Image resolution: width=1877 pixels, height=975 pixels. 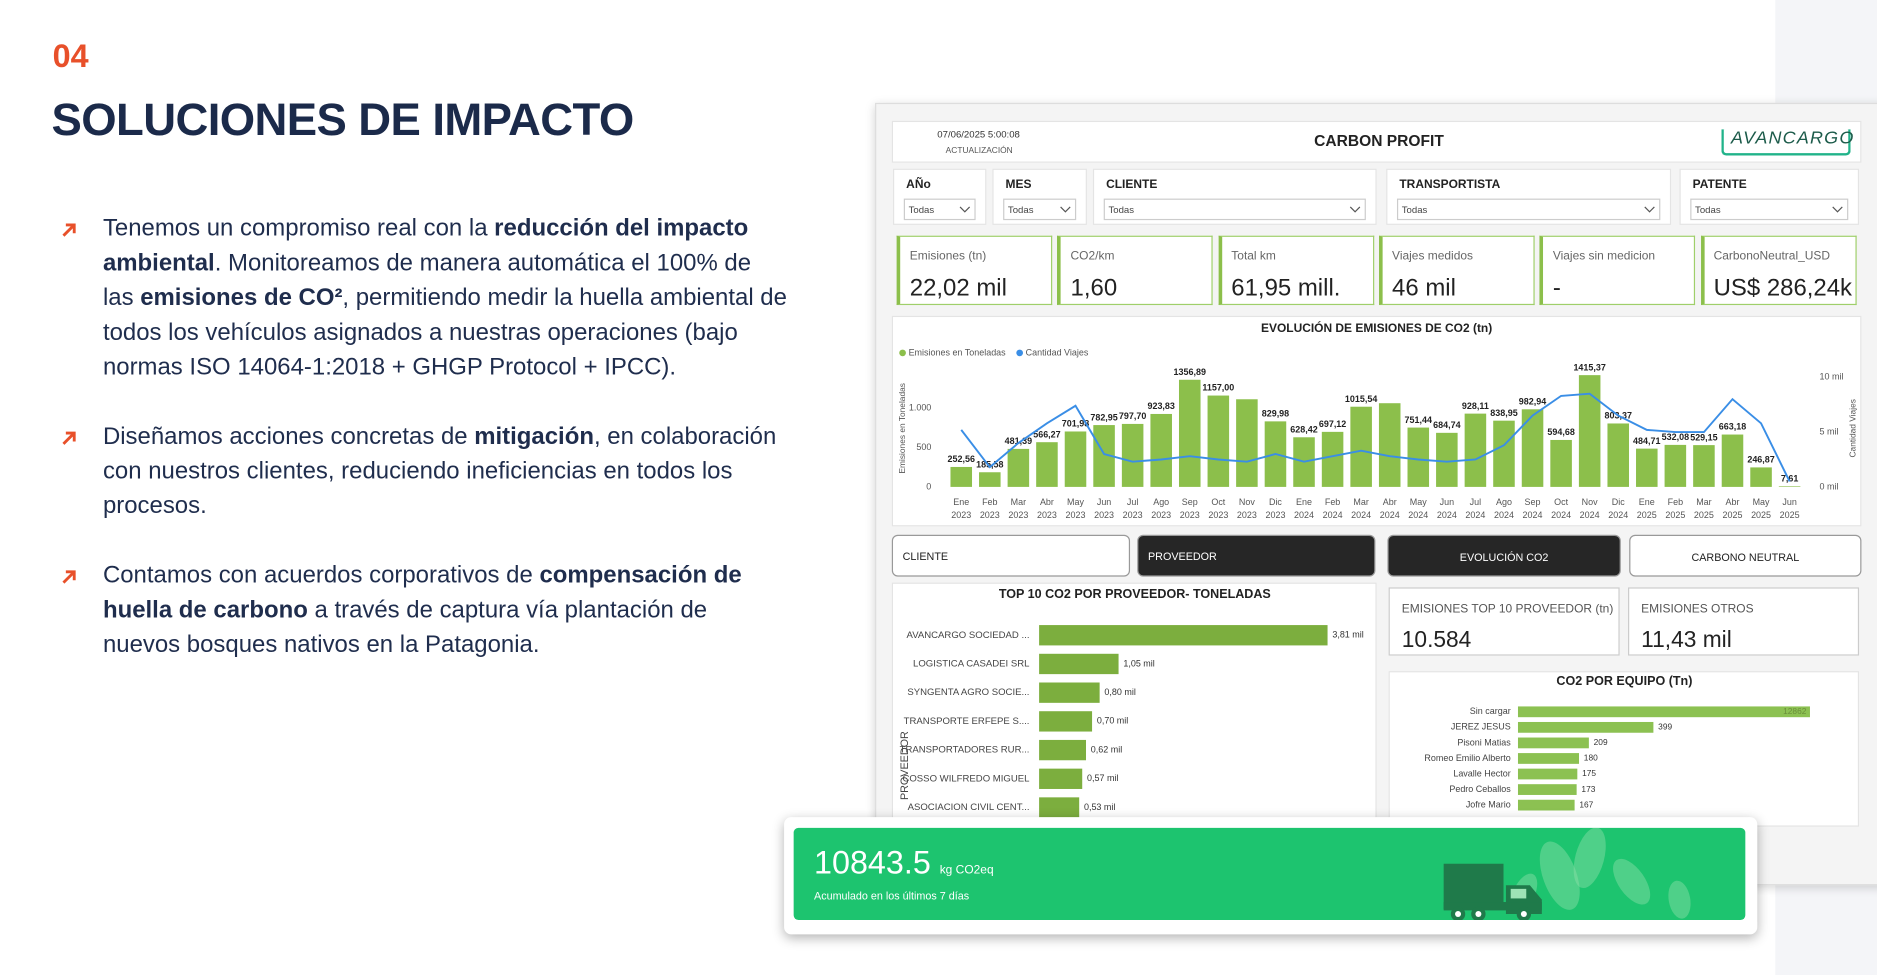 What do you see at coordinates (1011, 555) in the screenshot?
I see `nav-button: CLIENTE` at bounding box center [1011, 555].